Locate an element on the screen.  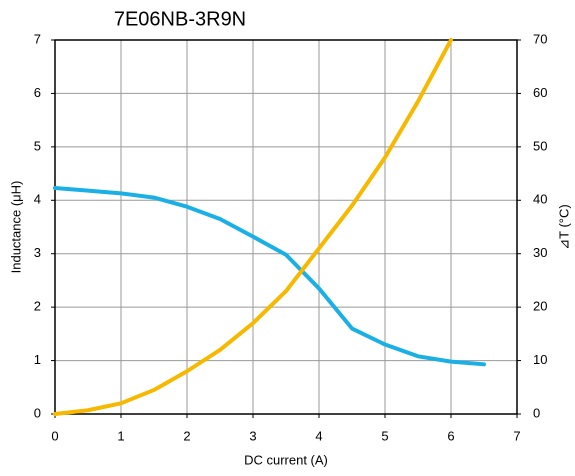
y2-tick-label: 10 is located at coordinates (540, 359).